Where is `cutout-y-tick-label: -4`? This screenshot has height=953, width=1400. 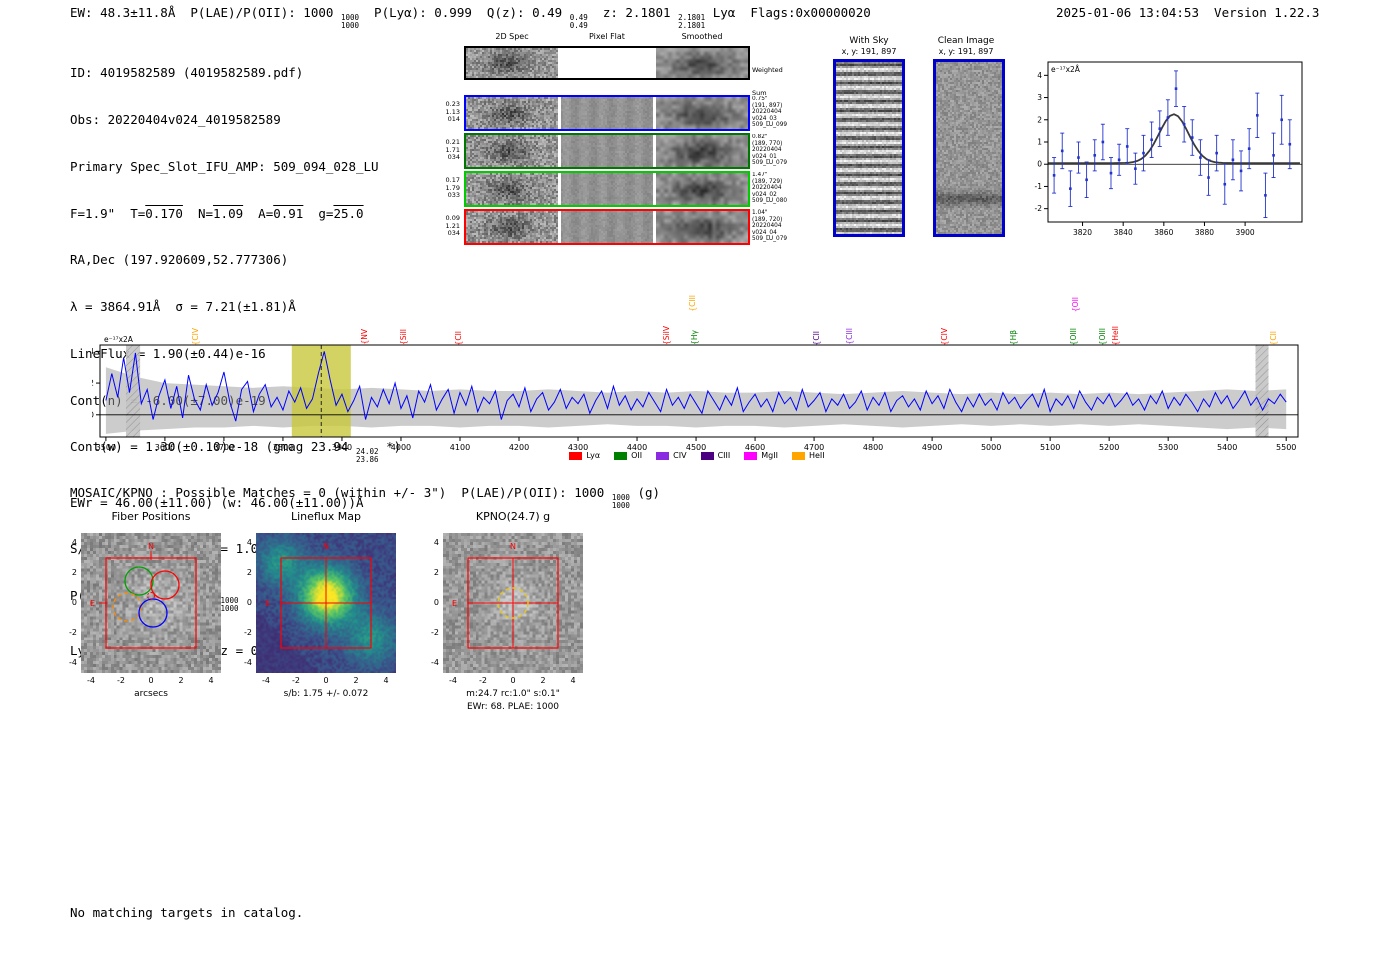 cutout-y-tick-label: -4 is located at coordinates (435, 662).